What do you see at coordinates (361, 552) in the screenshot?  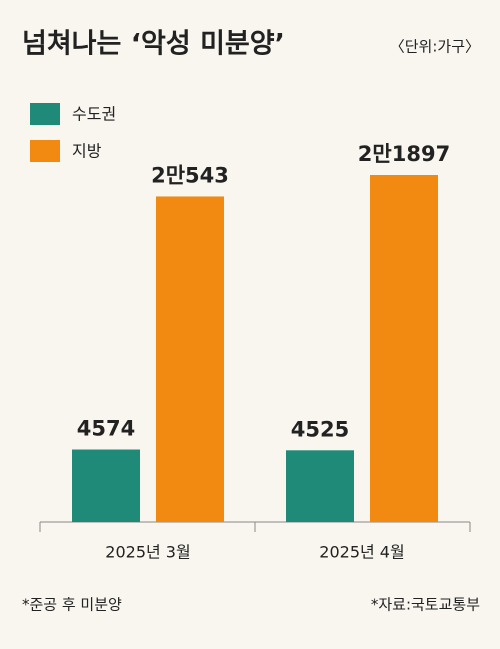 I see `x-tick-label: 2025년 4월` at bounding box center [361, 552].